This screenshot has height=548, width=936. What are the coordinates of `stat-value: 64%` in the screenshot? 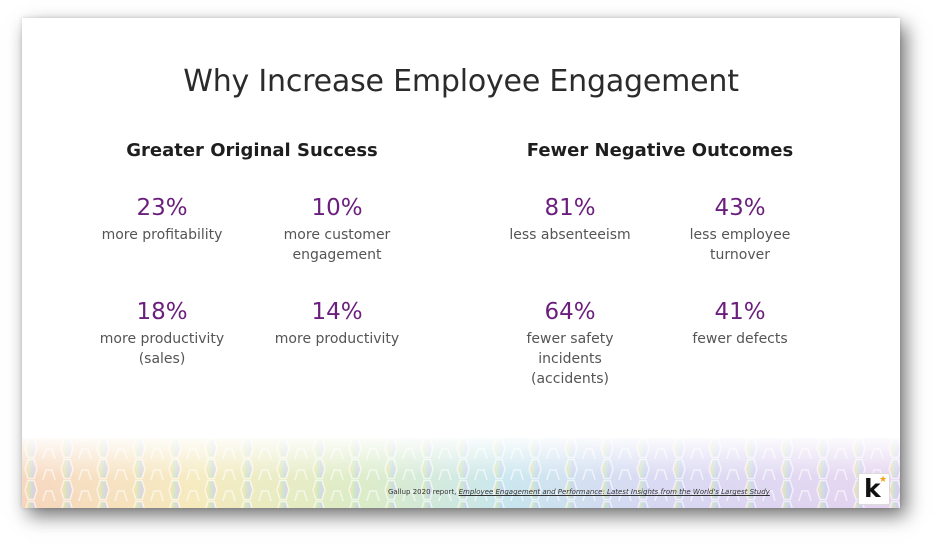 It's located at (570, 312).